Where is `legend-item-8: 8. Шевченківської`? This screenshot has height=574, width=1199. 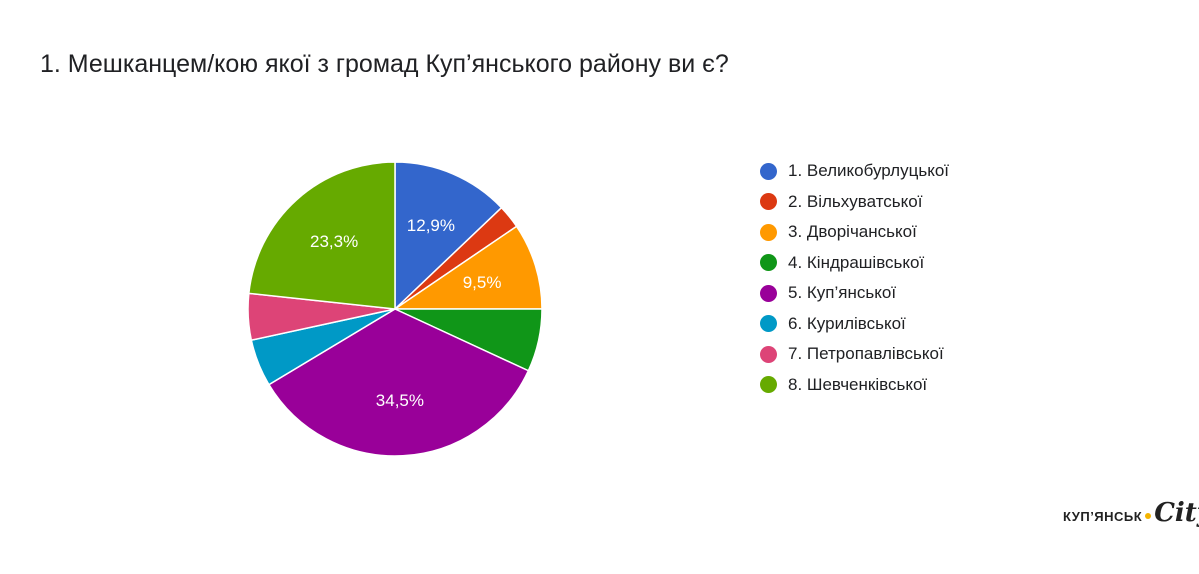
legend-item-8: 8. Шевченківської is located at coordinates (854, 385).